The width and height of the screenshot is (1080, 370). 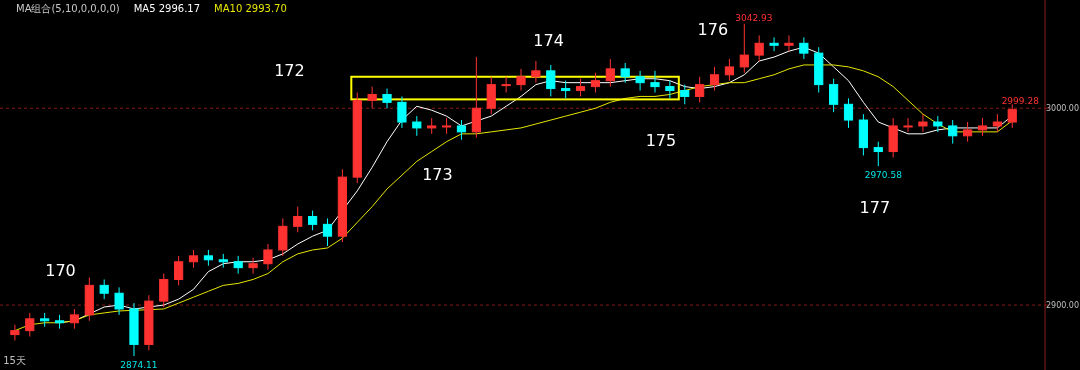 What do you see at coordinates (151, 8) in the screenshot?
I see `legend: MA组合(5,10,0,0,0,0) MA5 2996.17 MA10 2993.70` at bounding box center [151, 8].